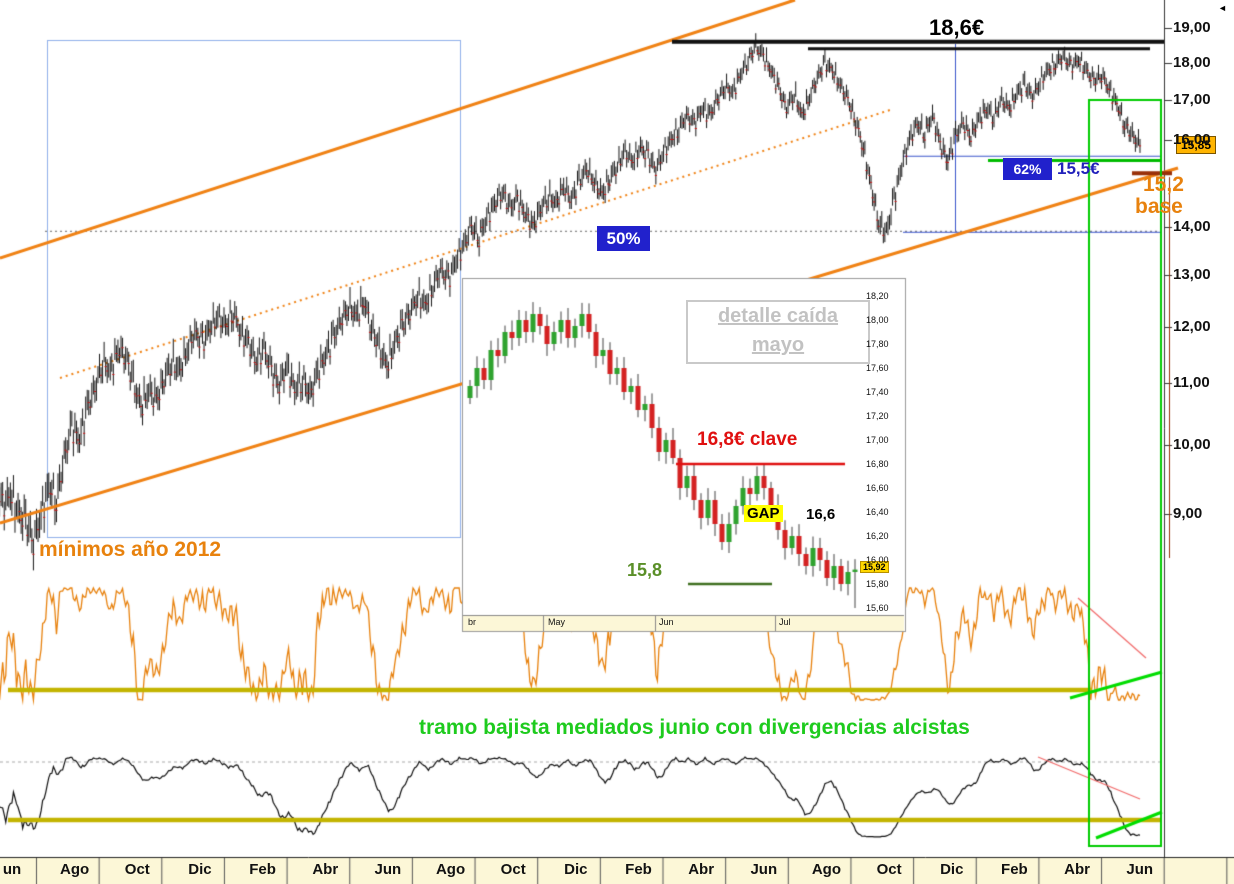  Describe the element at coordinates (130, 549) in the screenshot. I see `minimums-2012-label: mínimos año 2012` at that location.